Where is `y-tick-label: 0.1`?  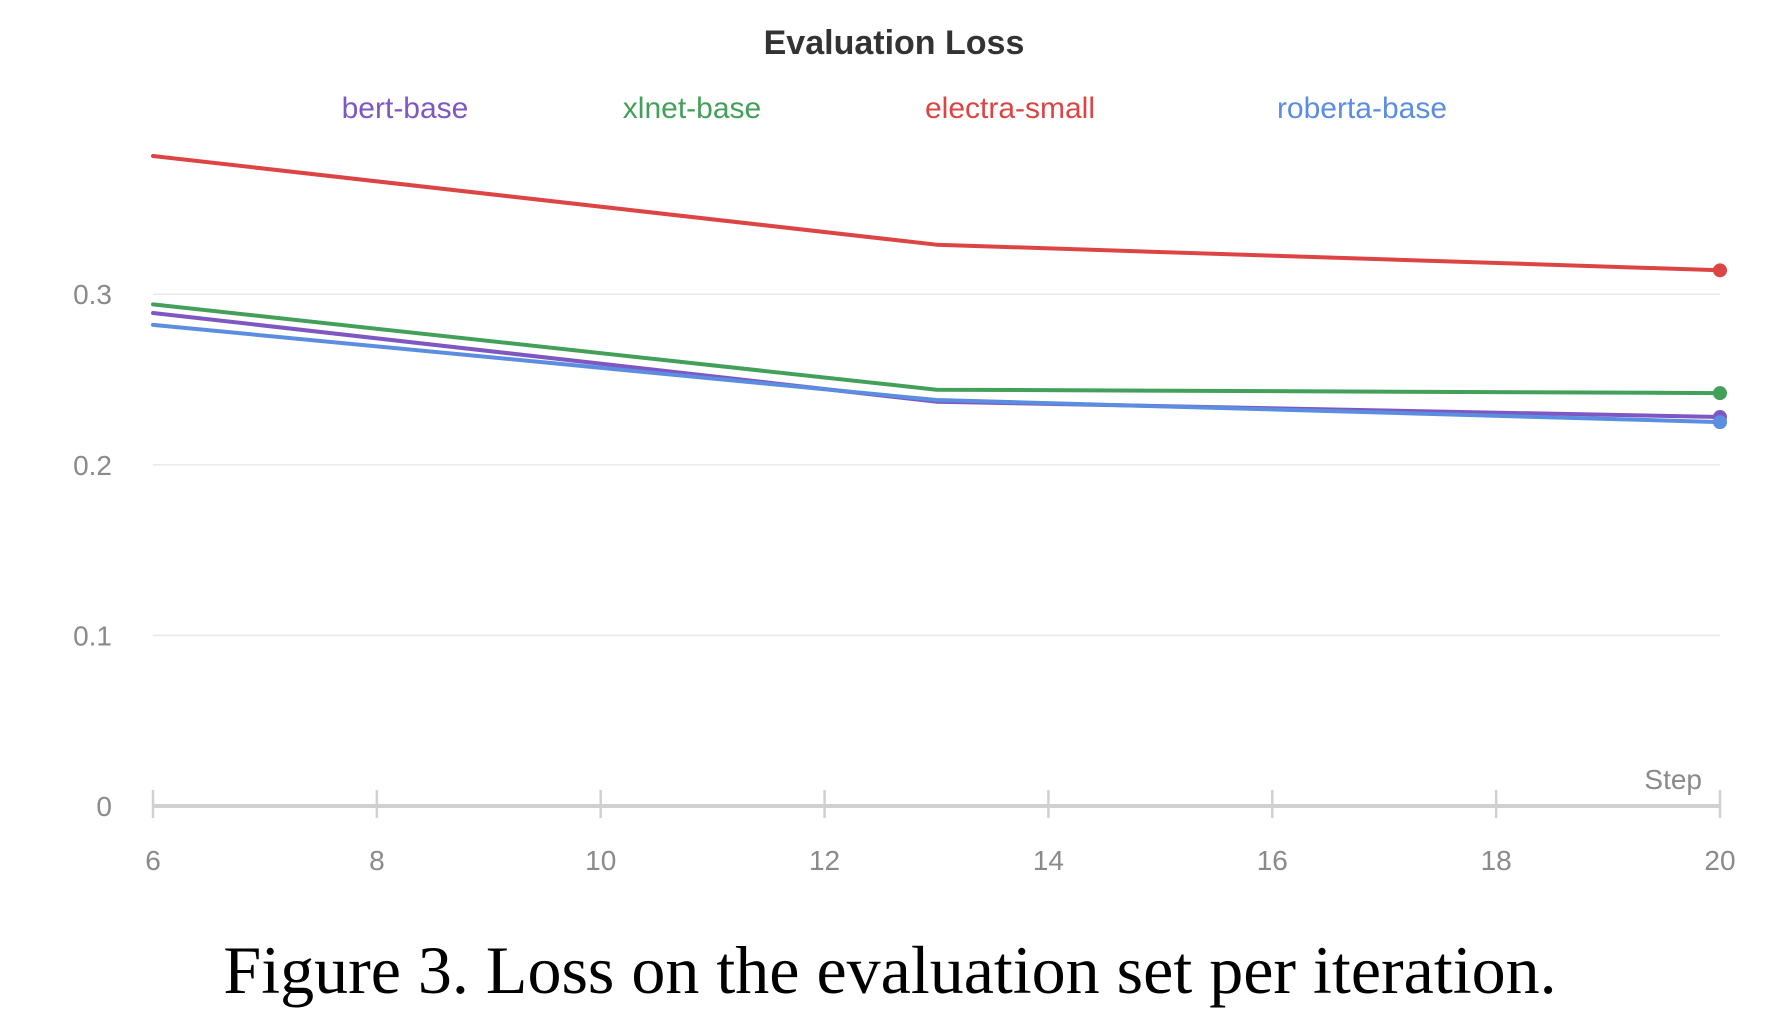
y-tick-label: 0.1 is located at coordinates (92, 635).